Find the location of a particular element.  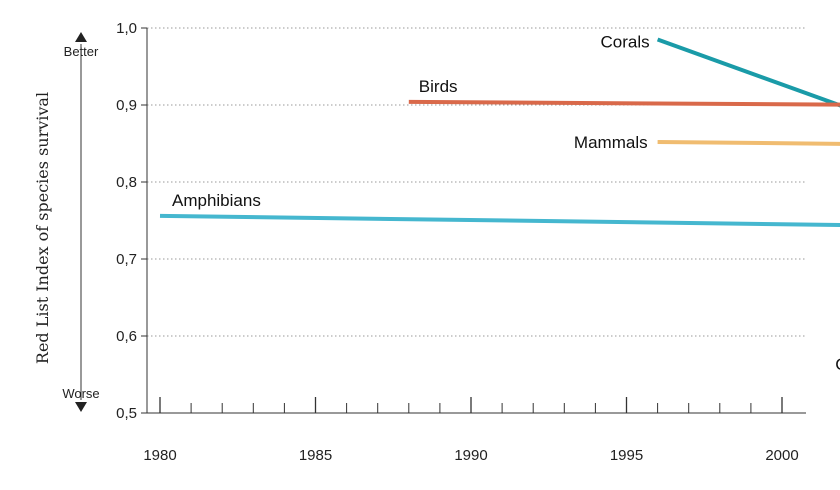

series-label-corals: Corals is located at coordinates (624, 42).